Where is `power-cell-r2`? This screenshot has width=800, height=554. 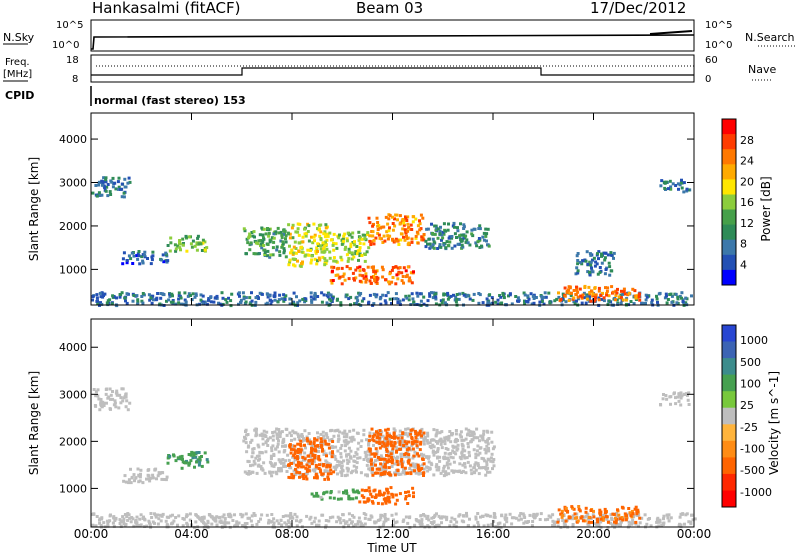
power-cell-r2 is located at coordinates (189, 237).